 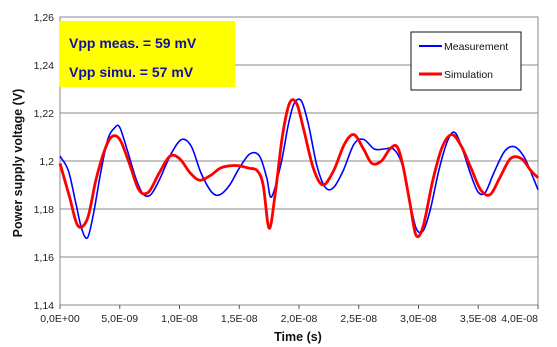 What do you see at coordinates (358, 319) in the screenshot?
I see `x-tick-label: 2,5E-08` at bounding box center [358, 319].